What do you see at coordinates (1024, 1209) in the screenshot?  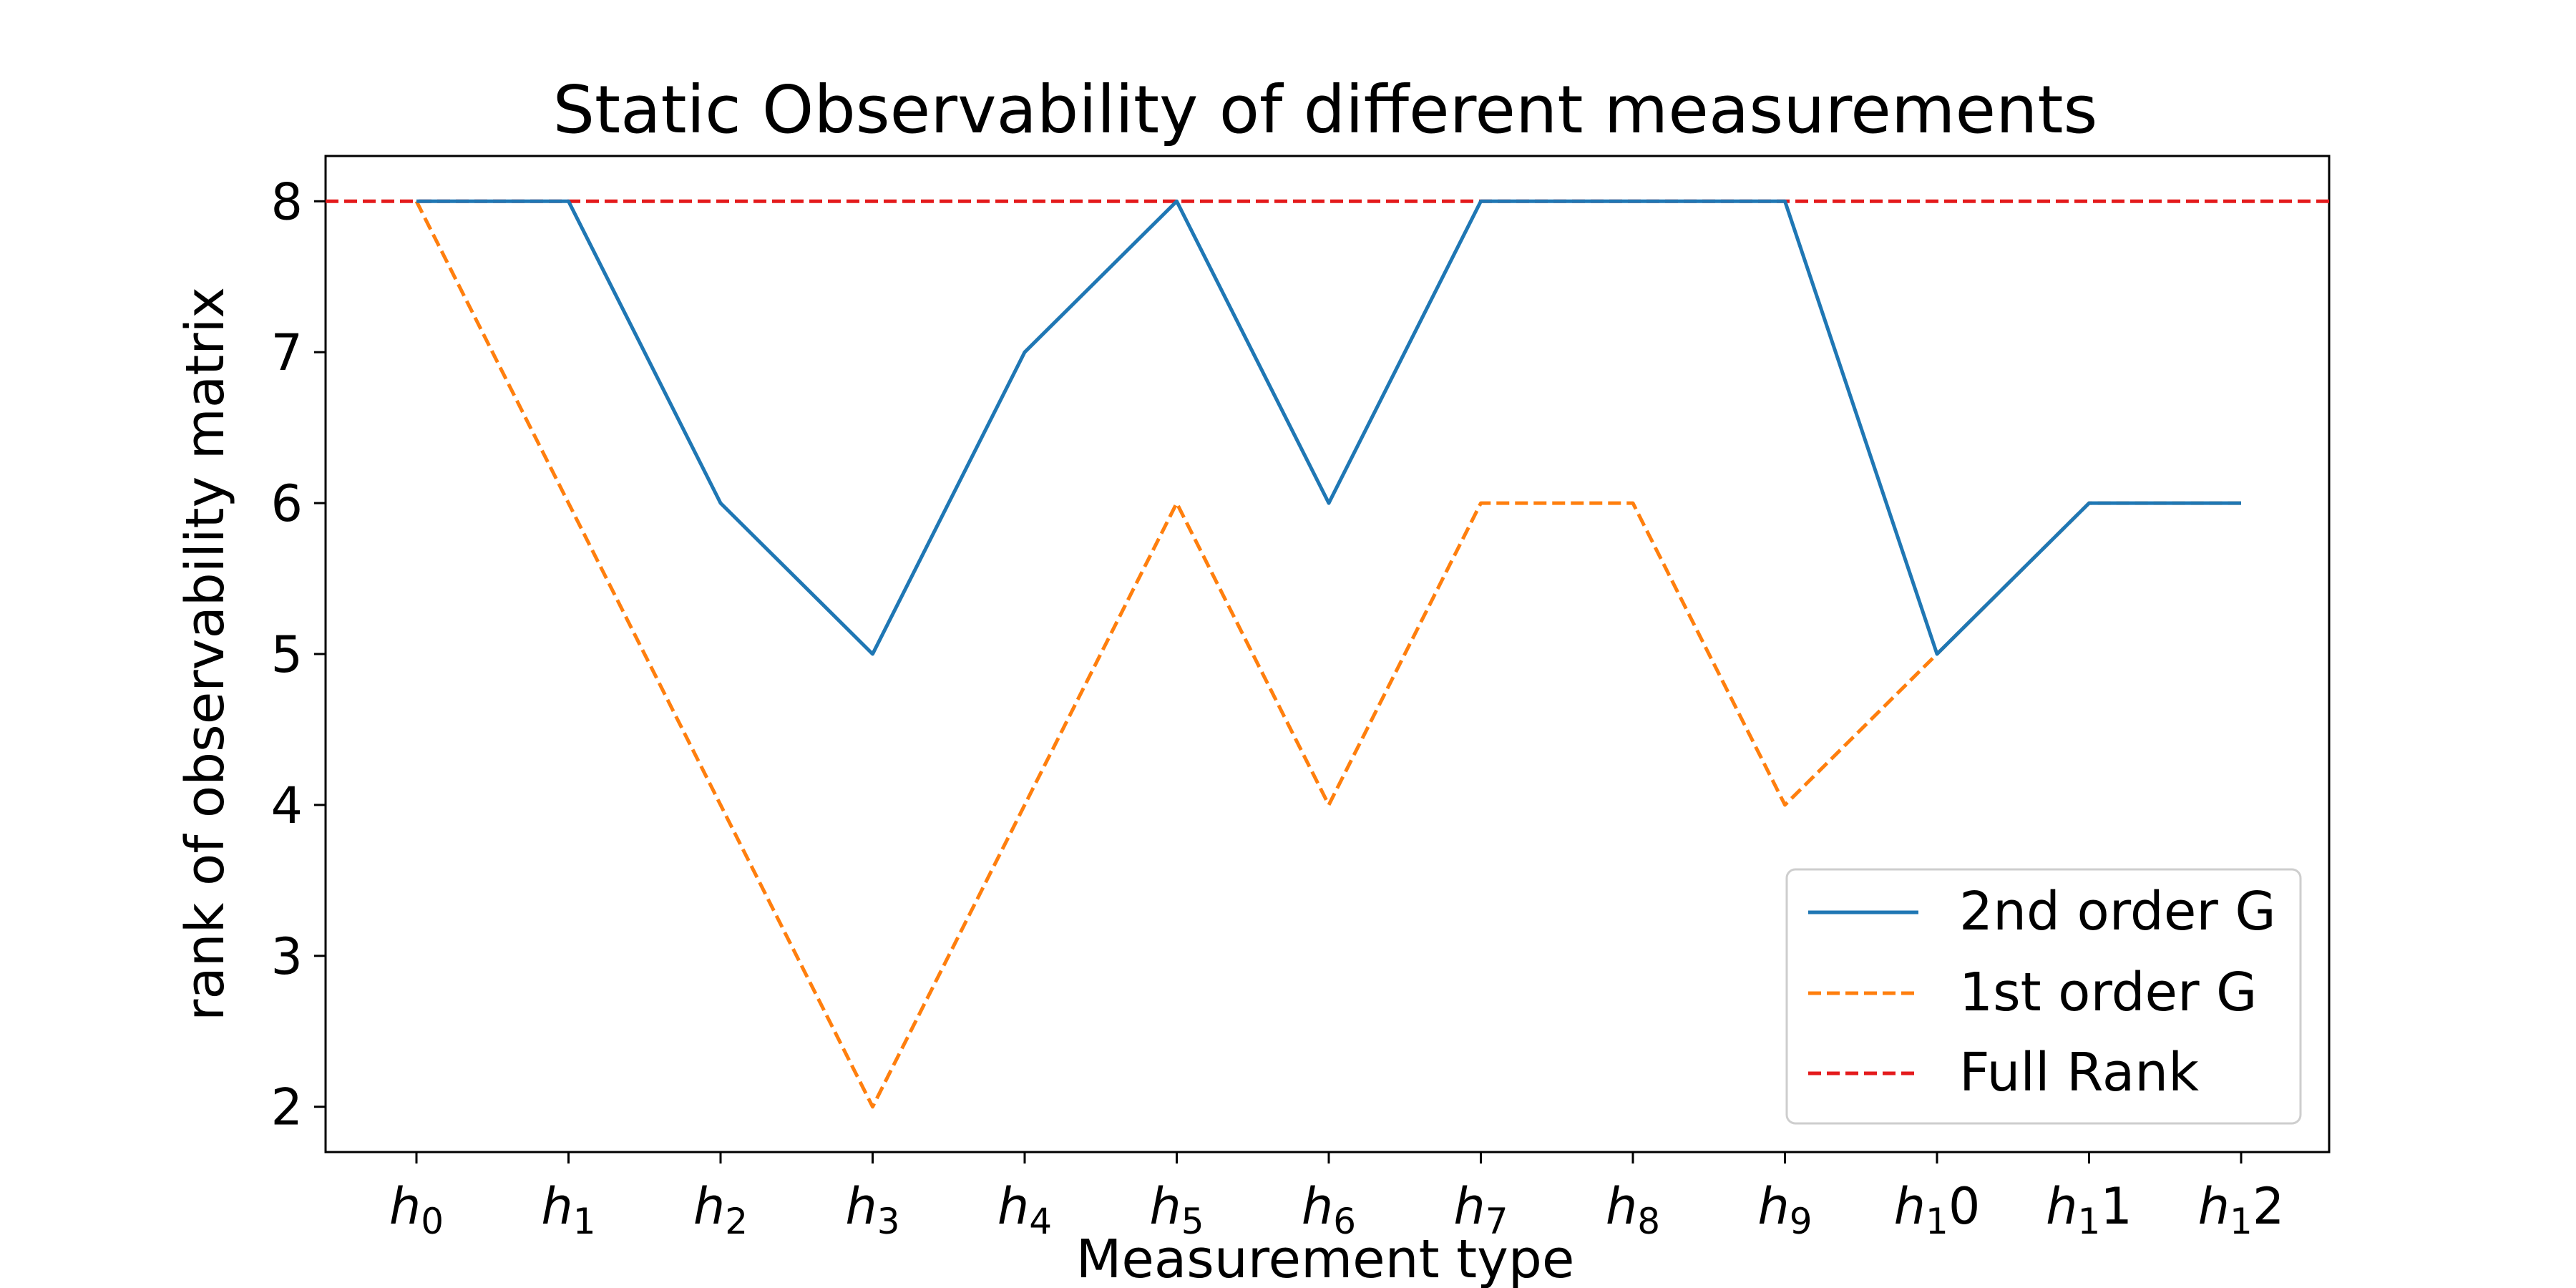 I see `x-tick-label: h4` at bounding box center [1024, 1209].